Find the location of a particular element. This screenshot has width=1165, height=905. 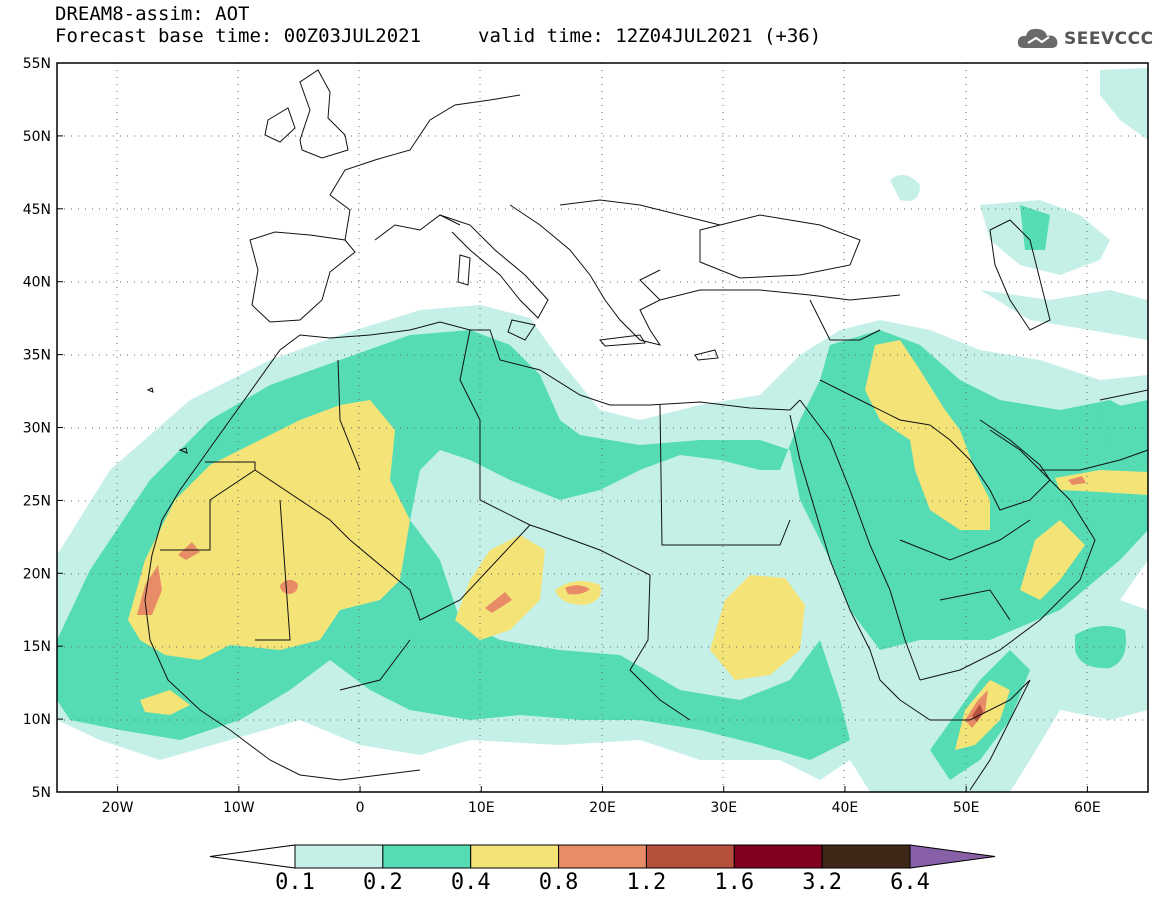

lat-label: 15N is located at coordinates (37, 647).